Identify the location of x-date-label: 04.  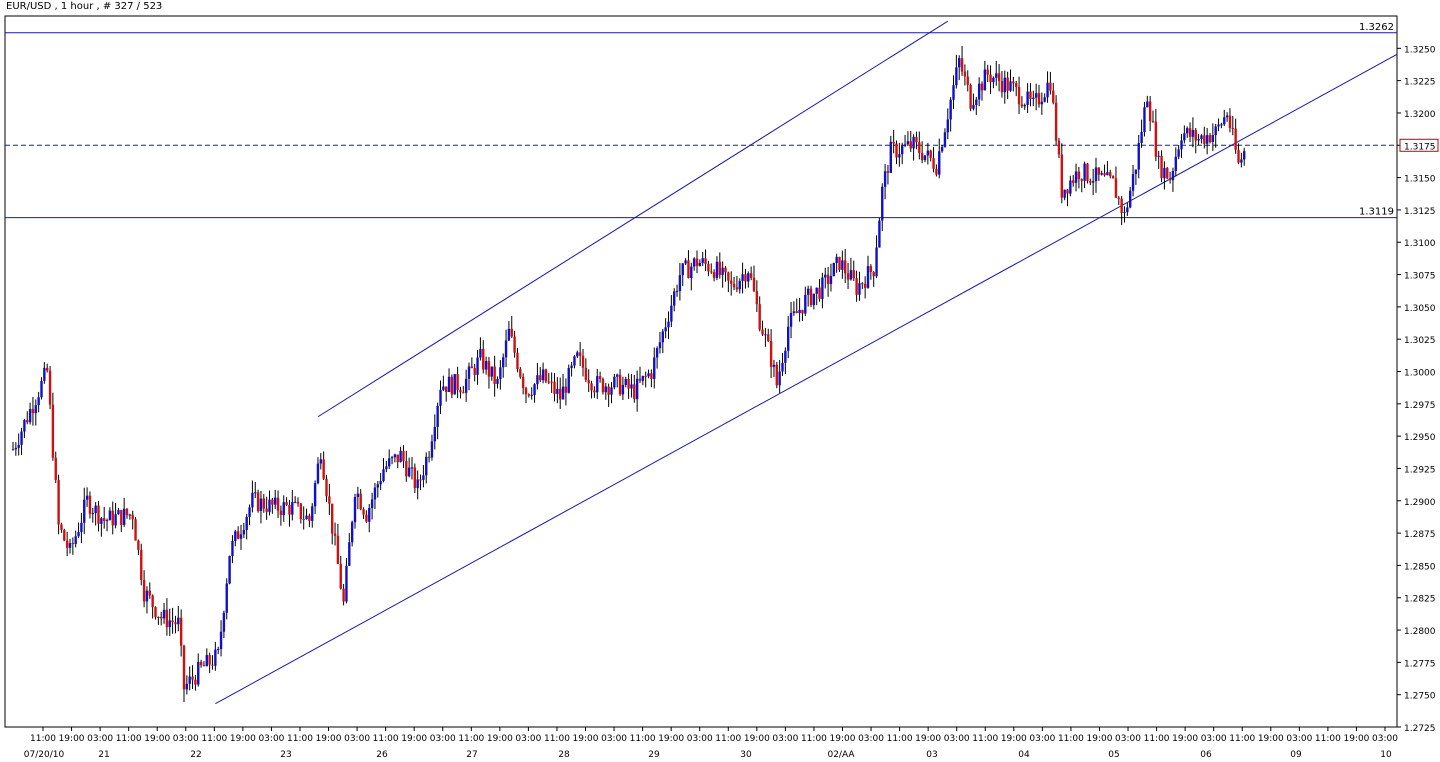
(1024, 755).